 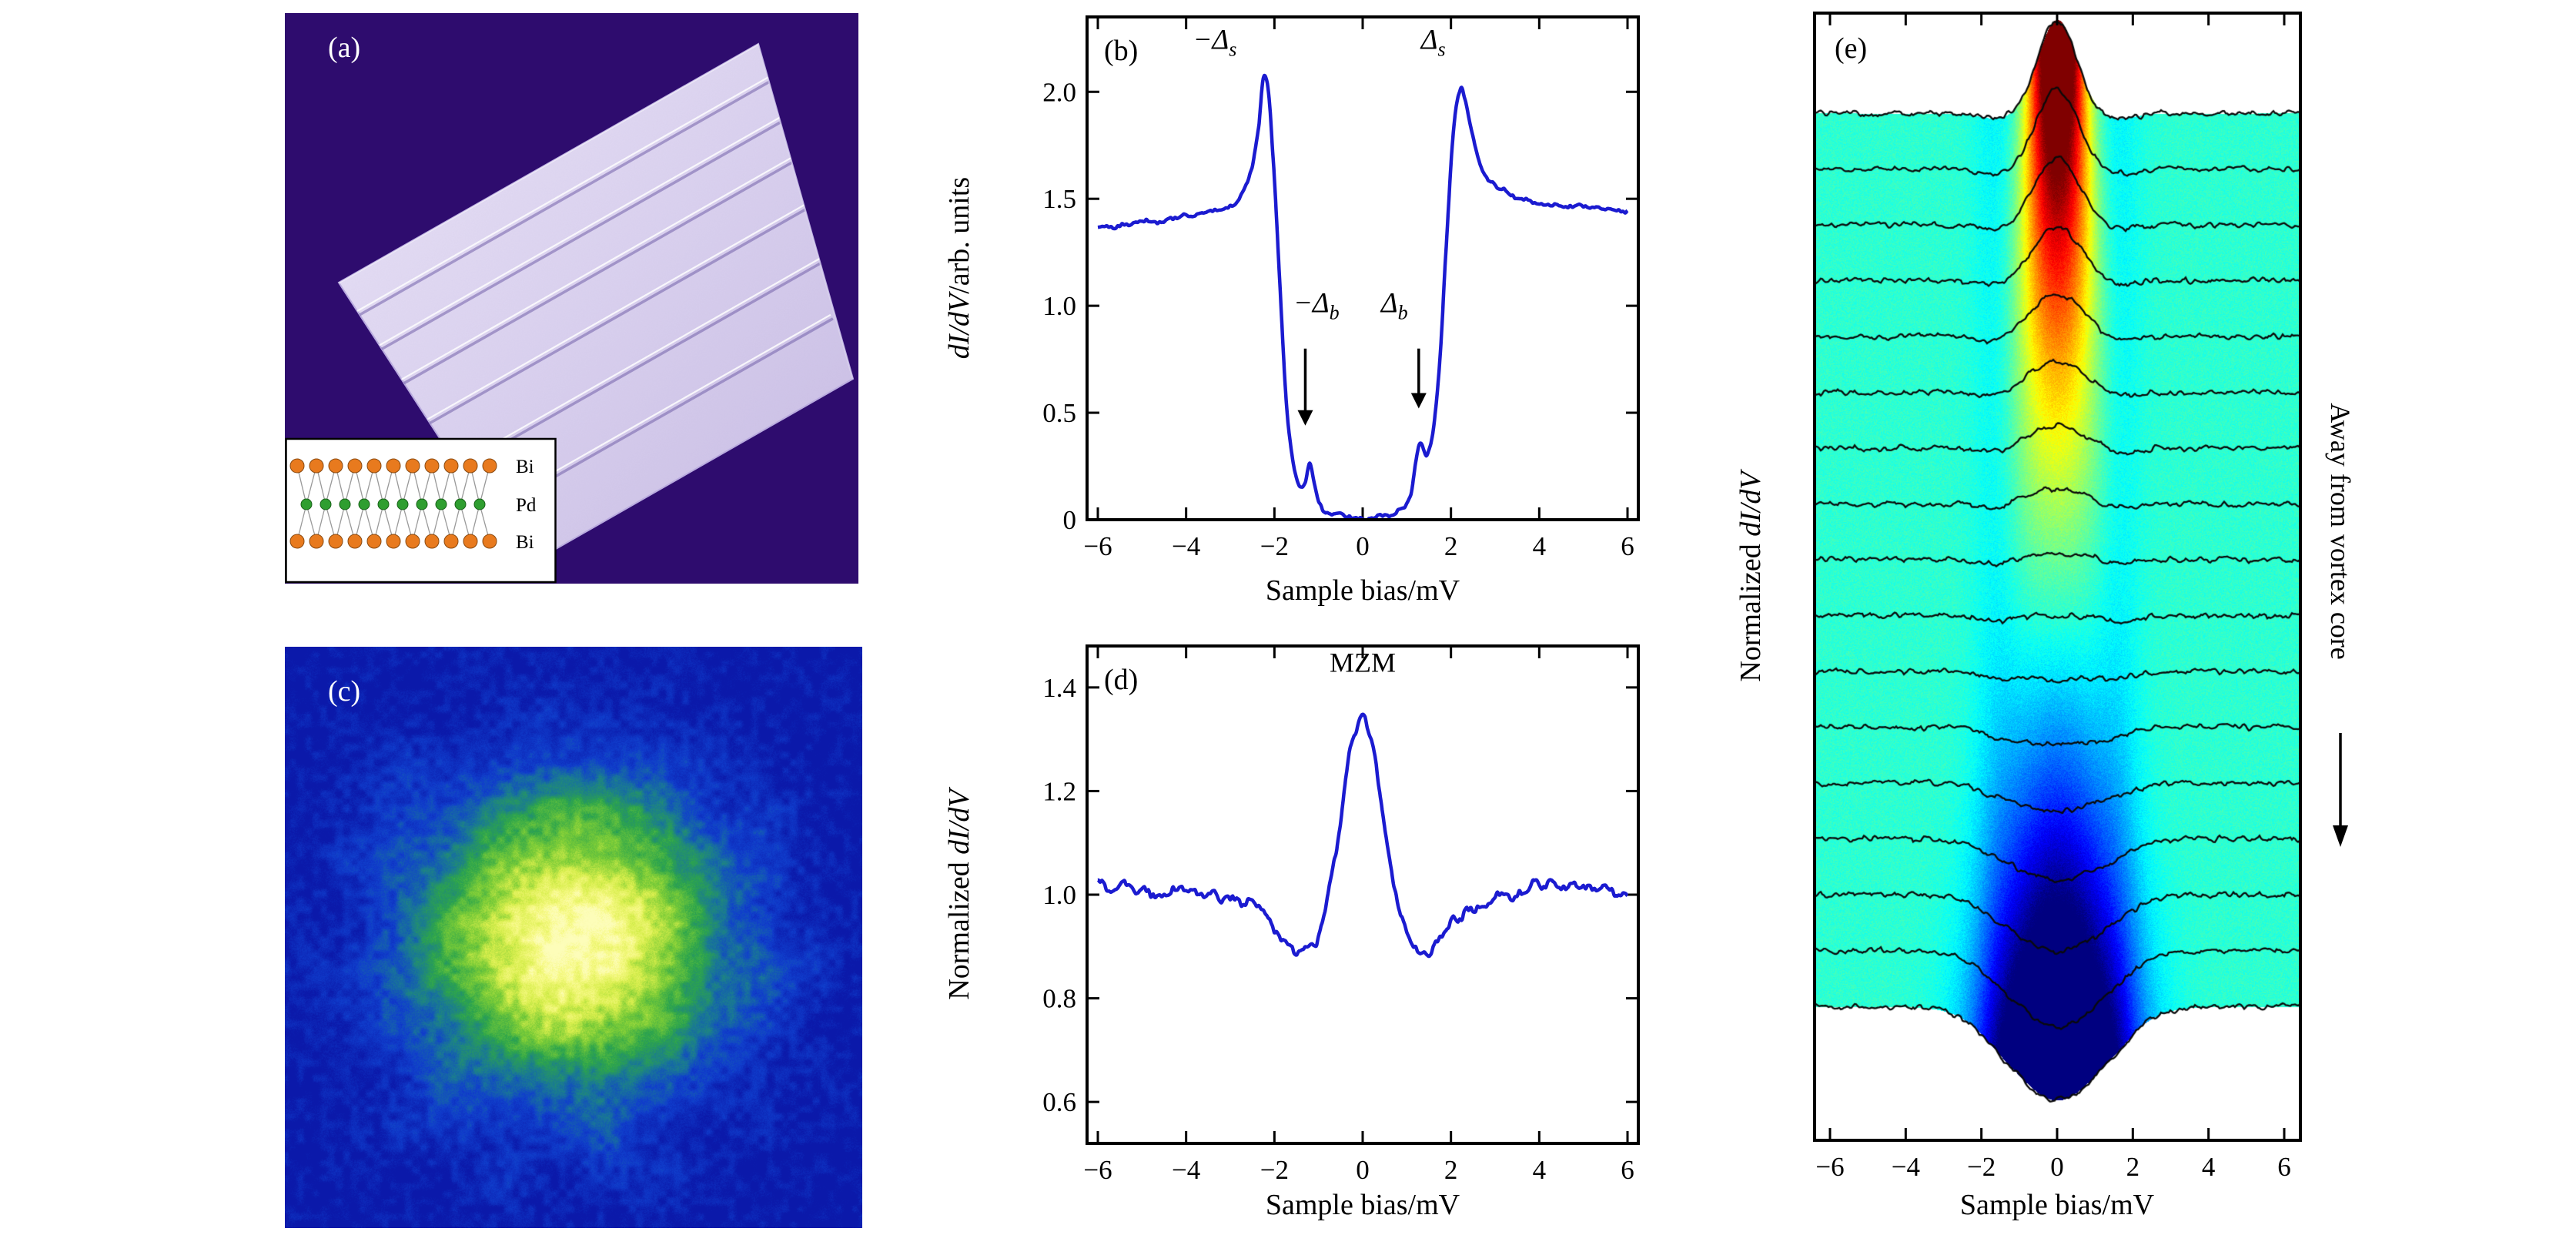 I want to click on inset-label-bi-bottom: Bi, so click(x=525, y=542).